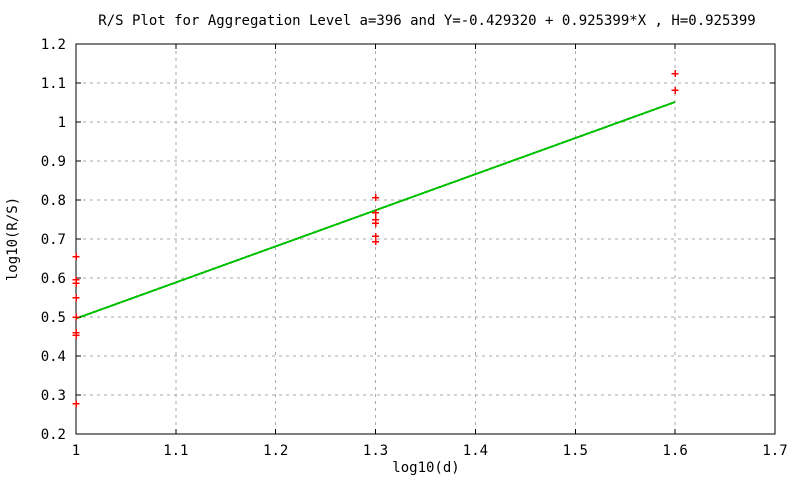  Describe the element at coordinates (13, 239) in the screenshot. I see `y-axis-label: log10(R/S)` at that location.